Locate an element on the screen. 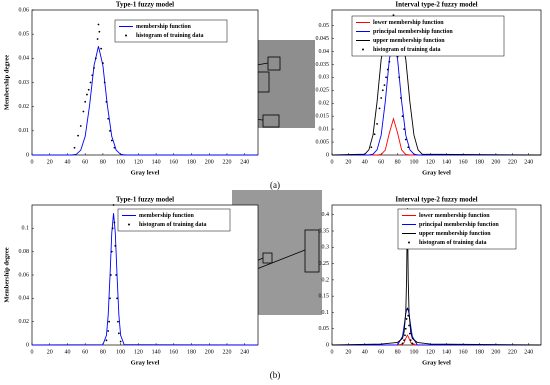 The height and width of the screenshot is (385, 550). y-tick-label: 0.08 is located at coordinates (24, 252).